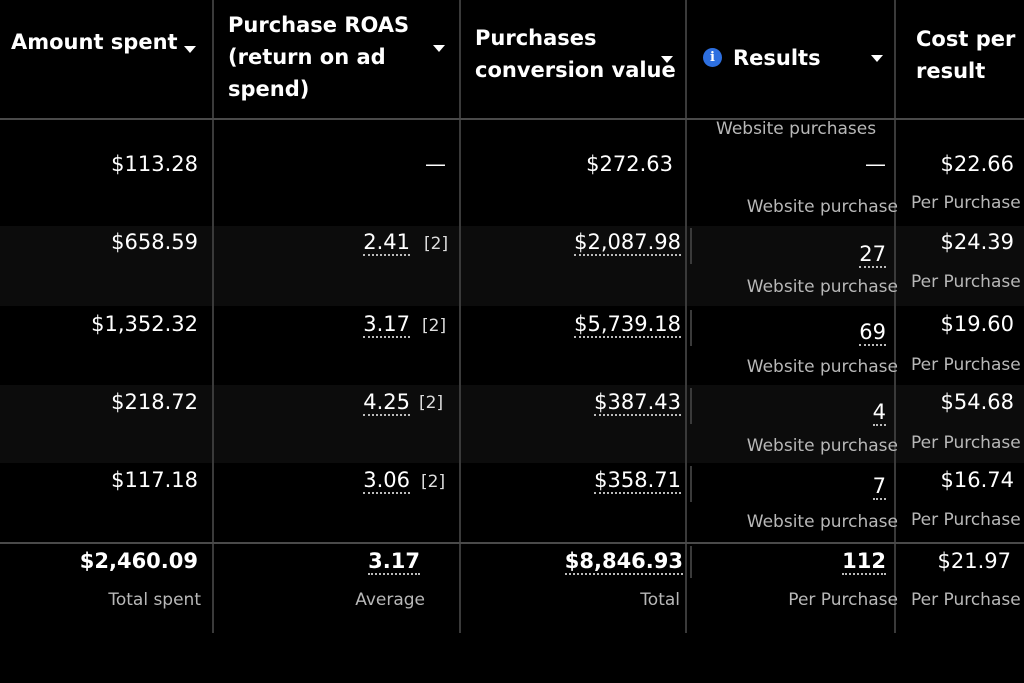 This screenshot has height=683, width=1024. What do you see at coordinates (637, 481) in the screenshot?
I see `conversion-value-link: $358.71` at bounding box center [637, 481].